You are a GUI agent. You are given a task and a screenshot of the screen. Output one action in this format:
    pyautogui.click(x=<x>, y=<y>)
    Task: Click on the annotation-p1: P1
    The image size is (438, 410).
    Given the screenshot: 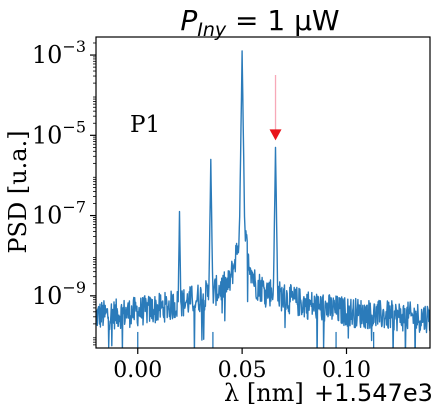 What is the action you would take?
    pyautogui.click(x=145, y=125)
    